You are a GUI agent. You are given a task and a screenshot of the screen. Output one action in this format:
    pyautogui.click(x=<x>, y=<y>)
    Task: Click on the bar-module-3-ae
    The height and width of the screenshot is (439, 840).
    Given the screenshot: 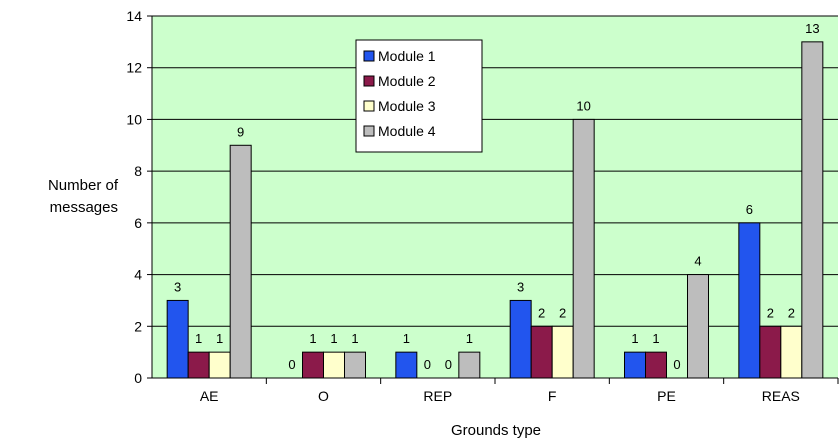 What is the action you would take?
    pyautogui.click(x=219, y=365)
    